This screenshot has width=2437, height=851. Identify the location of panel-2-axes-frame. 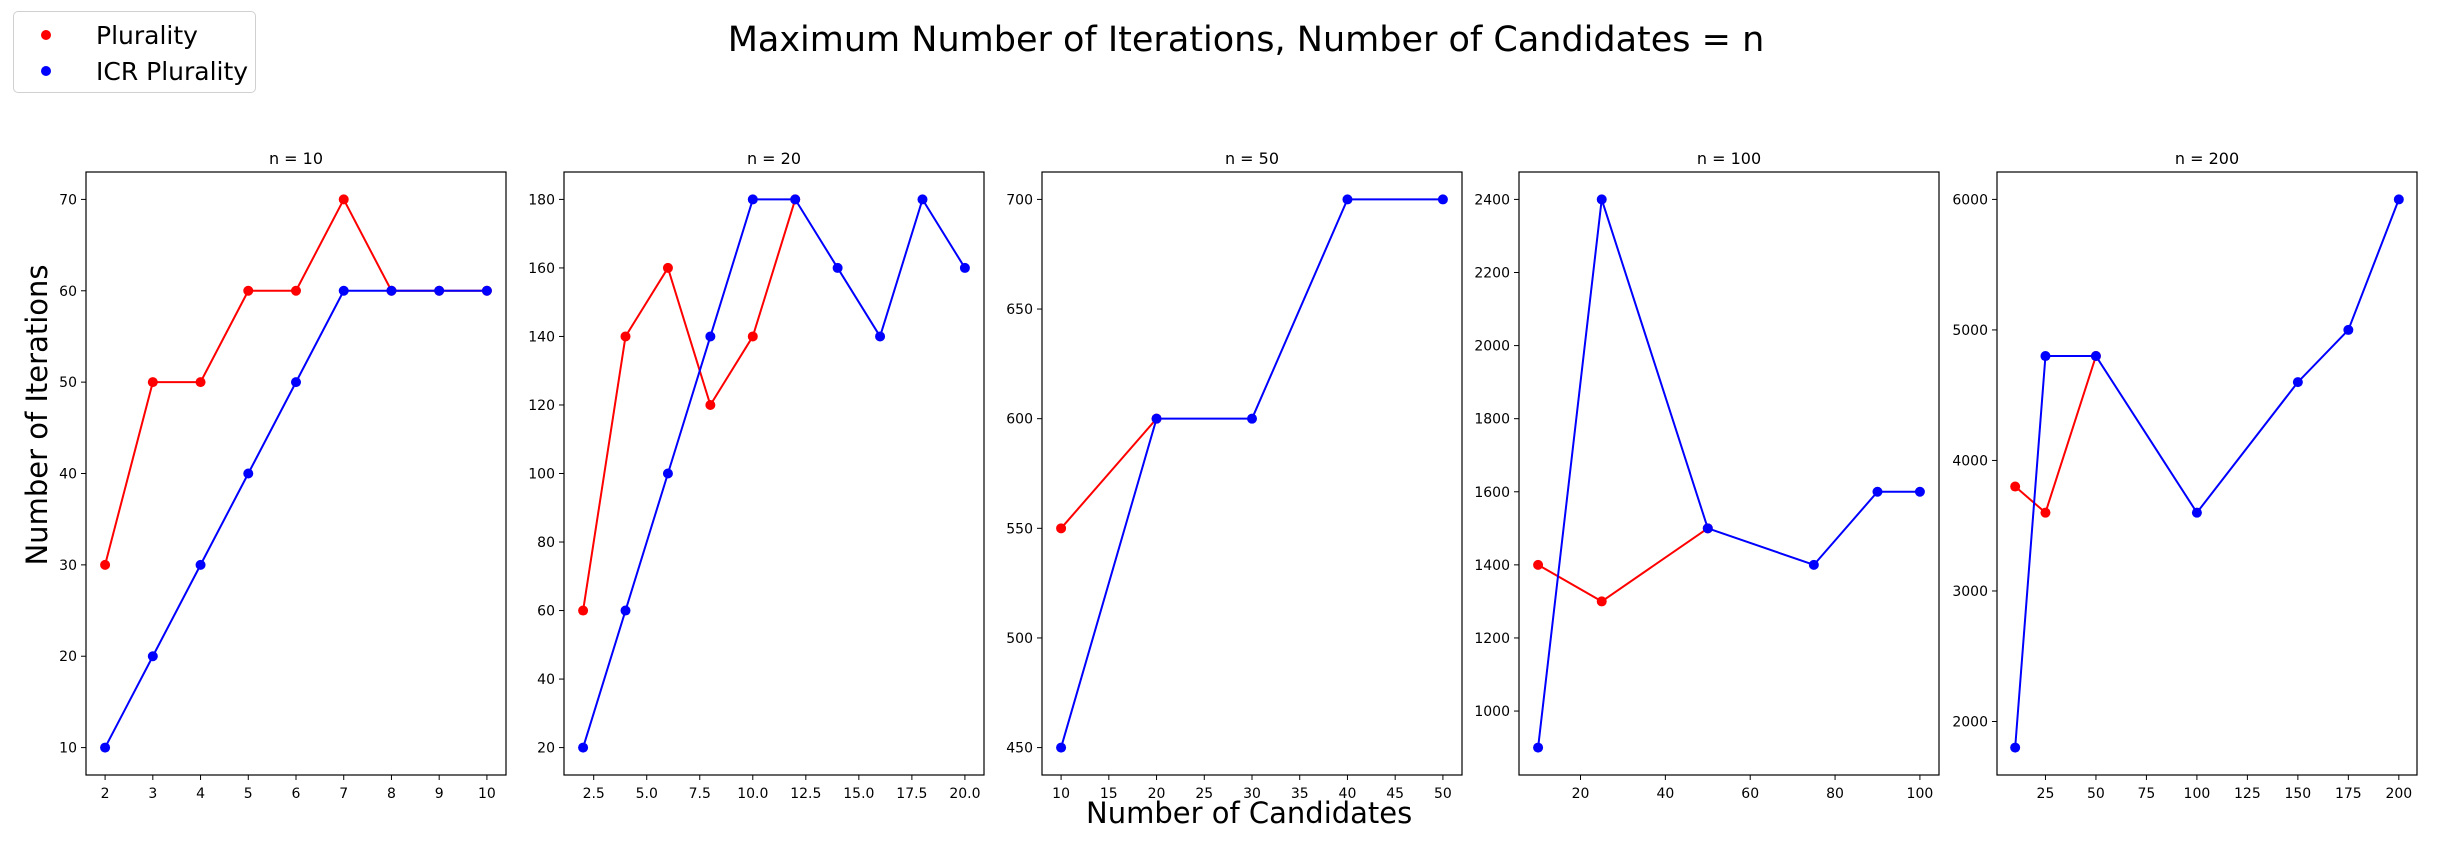
(774, 473).